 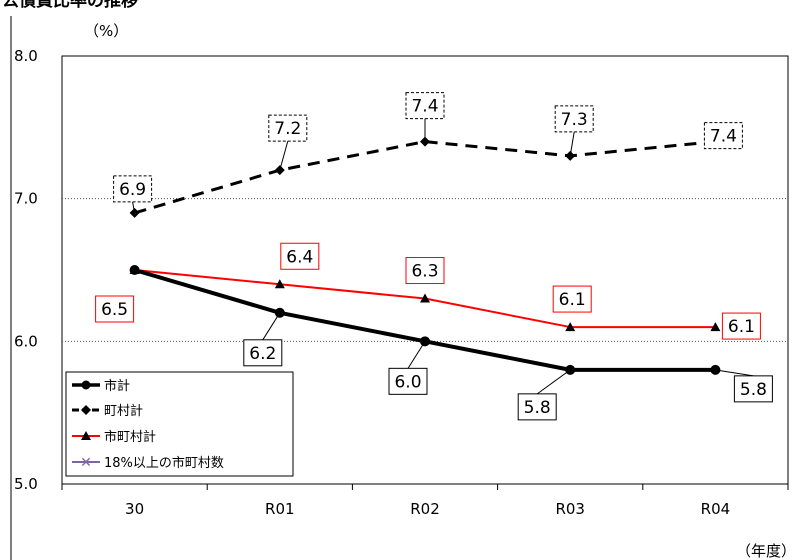 I want to click on x-tick-label: R03, so click(x=570, y=509).